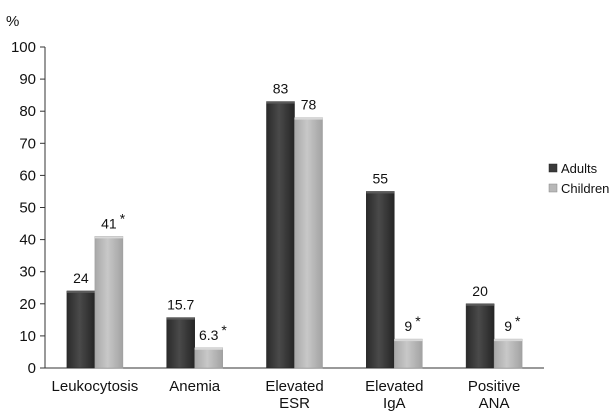 The height and width of the screenshot is (414, 613). Describe the element at coordinates (553, 168) in the screenshot. I see `legend-swatch-adults` at that location.